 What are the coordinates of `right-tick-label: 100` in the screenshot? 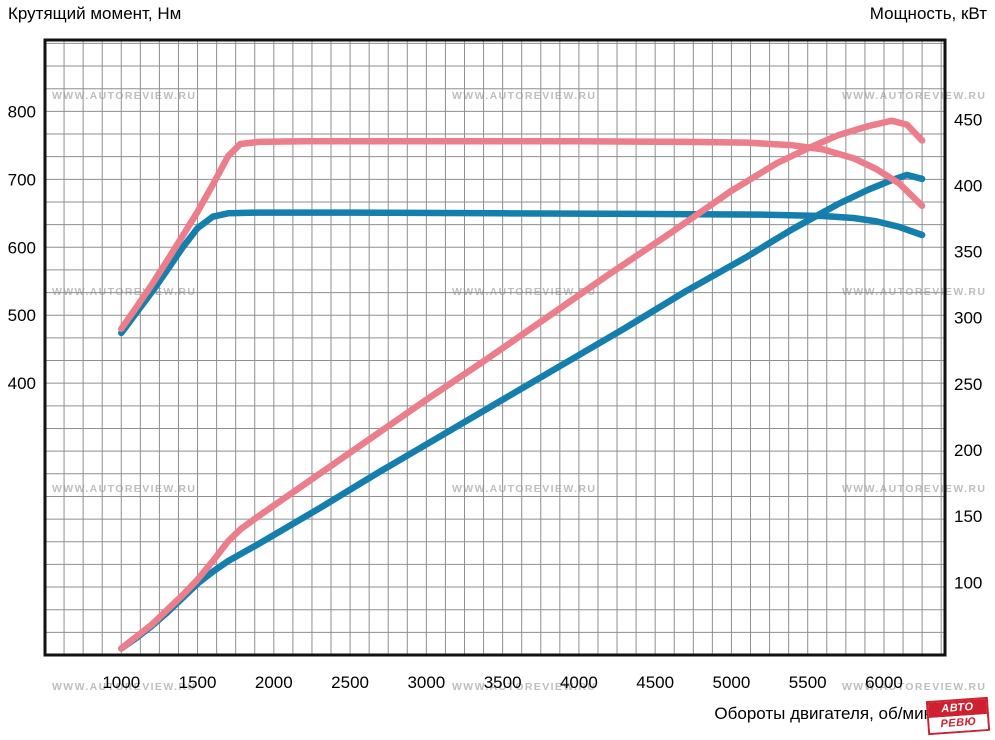 It's located at (968, 582).